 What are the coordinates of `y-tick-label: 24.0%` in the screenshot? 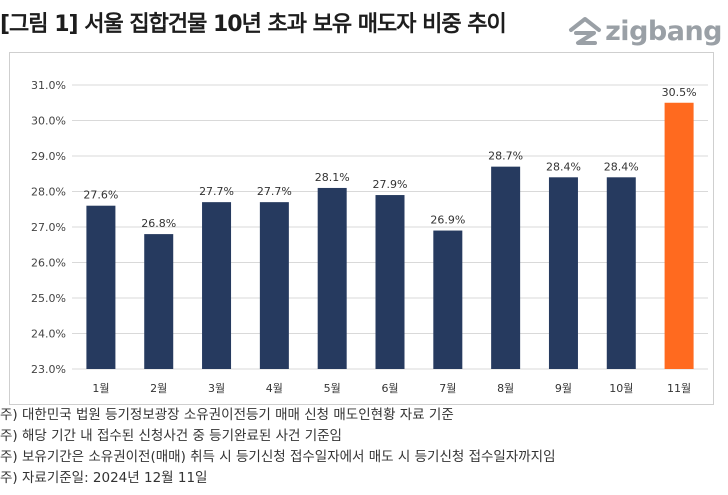 It's located at (48, 334).